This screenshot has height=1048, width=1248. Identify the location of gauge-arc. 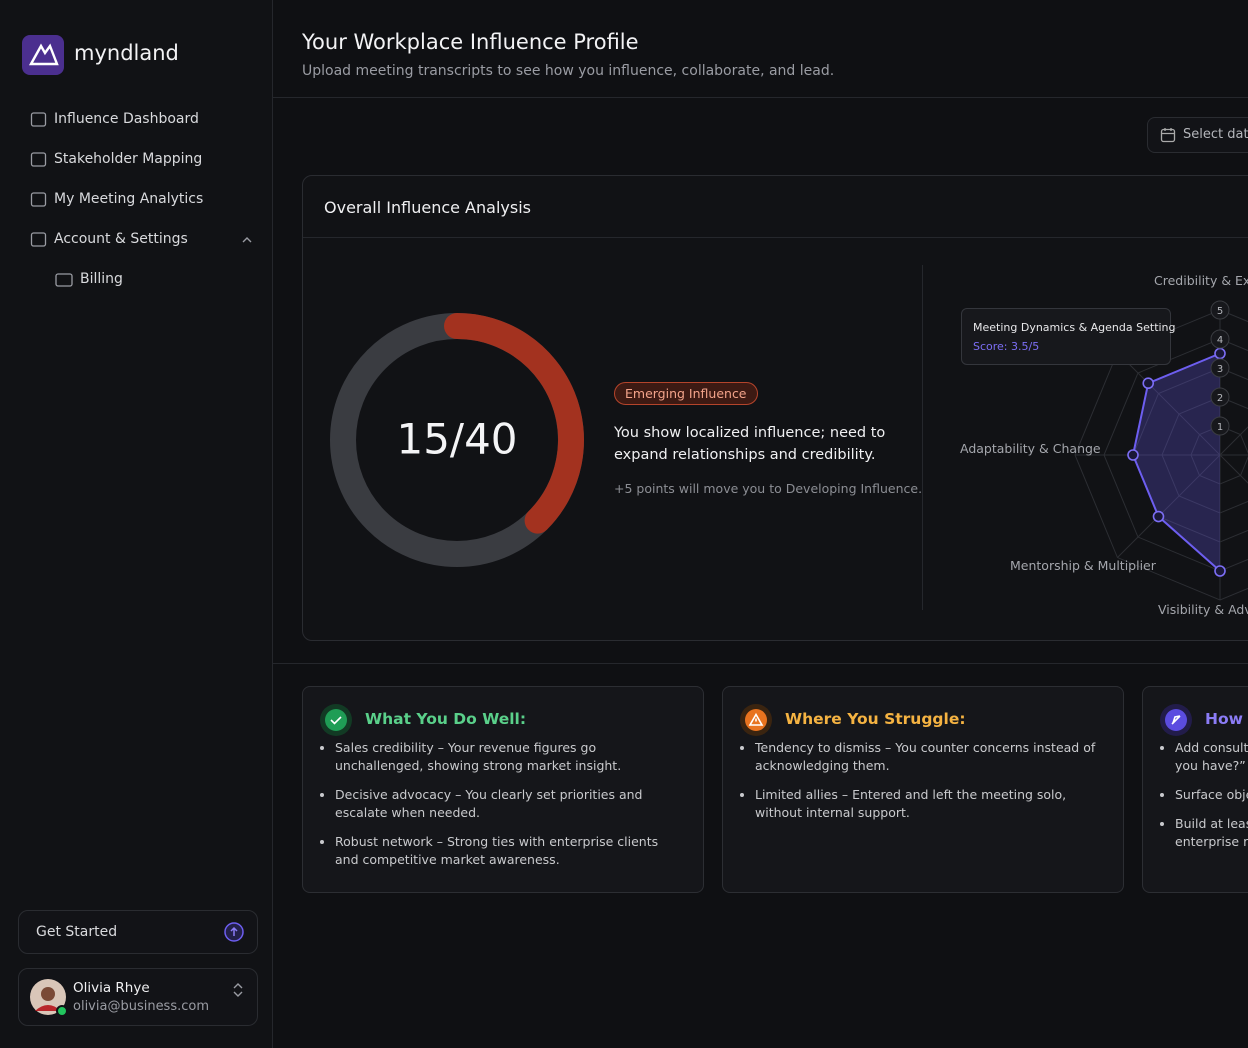
(514, 423).